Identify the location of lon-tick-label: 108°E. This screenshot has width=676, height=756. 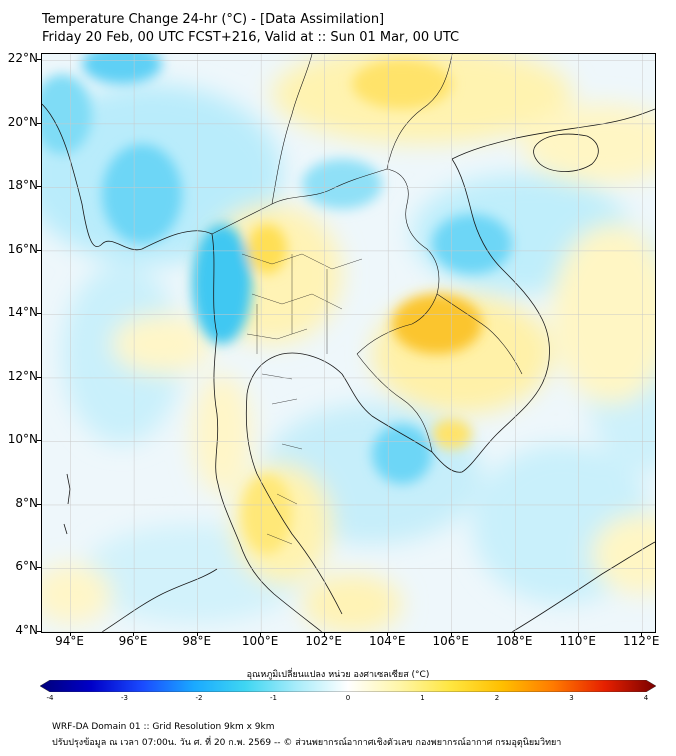
(514, 641).